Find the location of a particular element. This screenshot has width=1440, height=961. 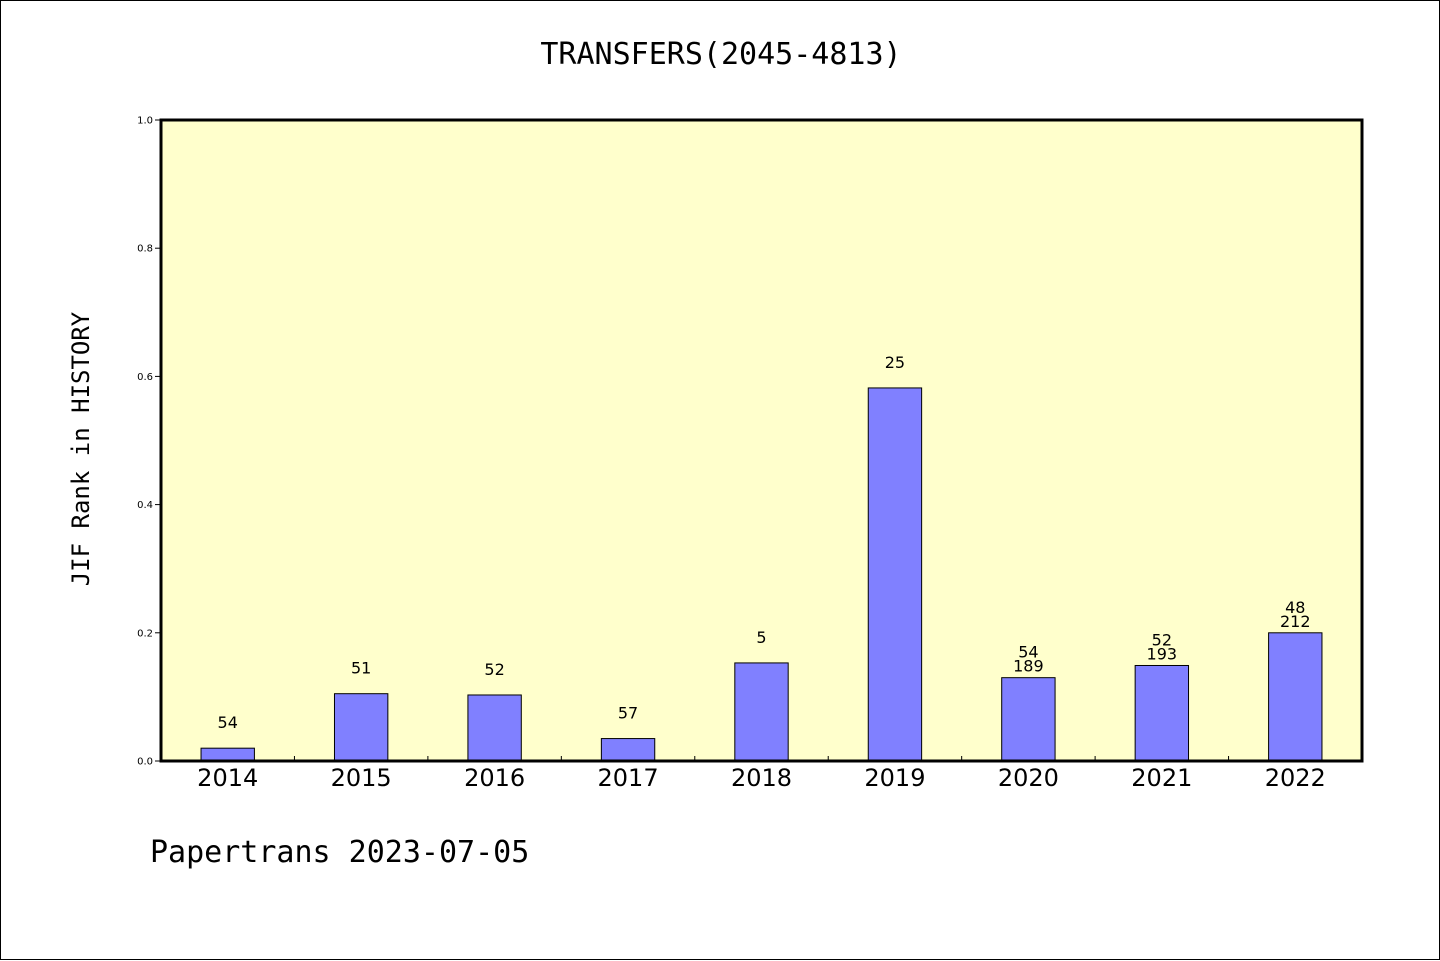

x-tick-label: 2014 is located at coordinates (227, 778).